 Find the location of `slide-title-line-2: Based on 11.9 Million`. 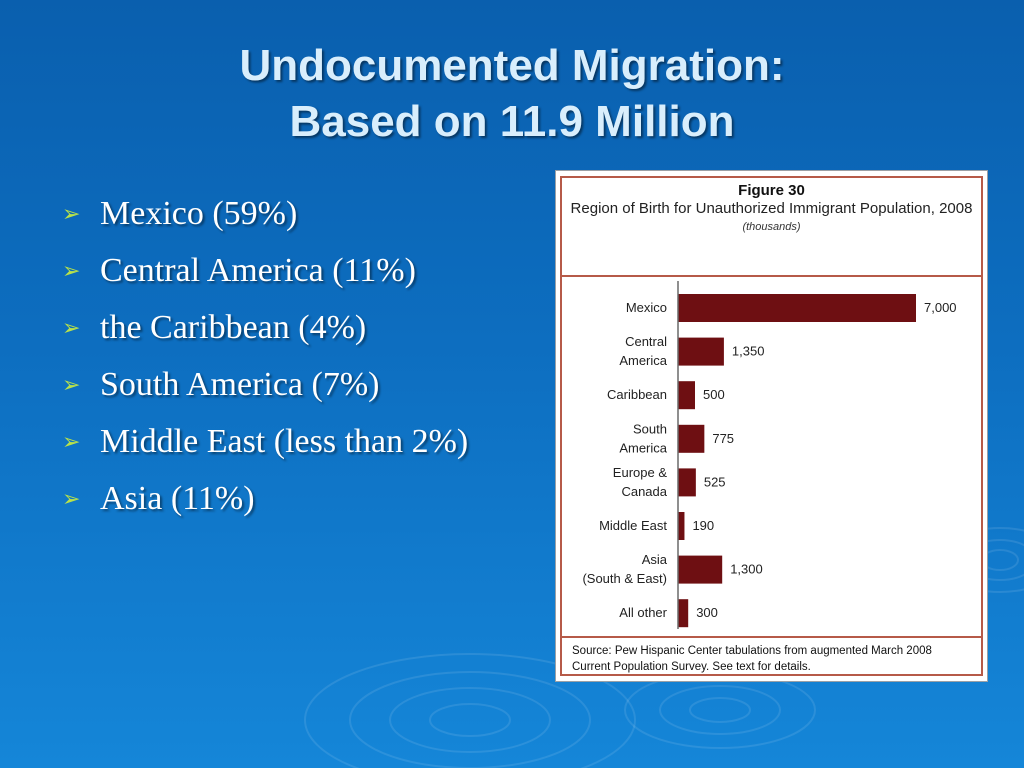

slide-title-line-2: Based on 11.9 Million is located at coordinates (512, 121).